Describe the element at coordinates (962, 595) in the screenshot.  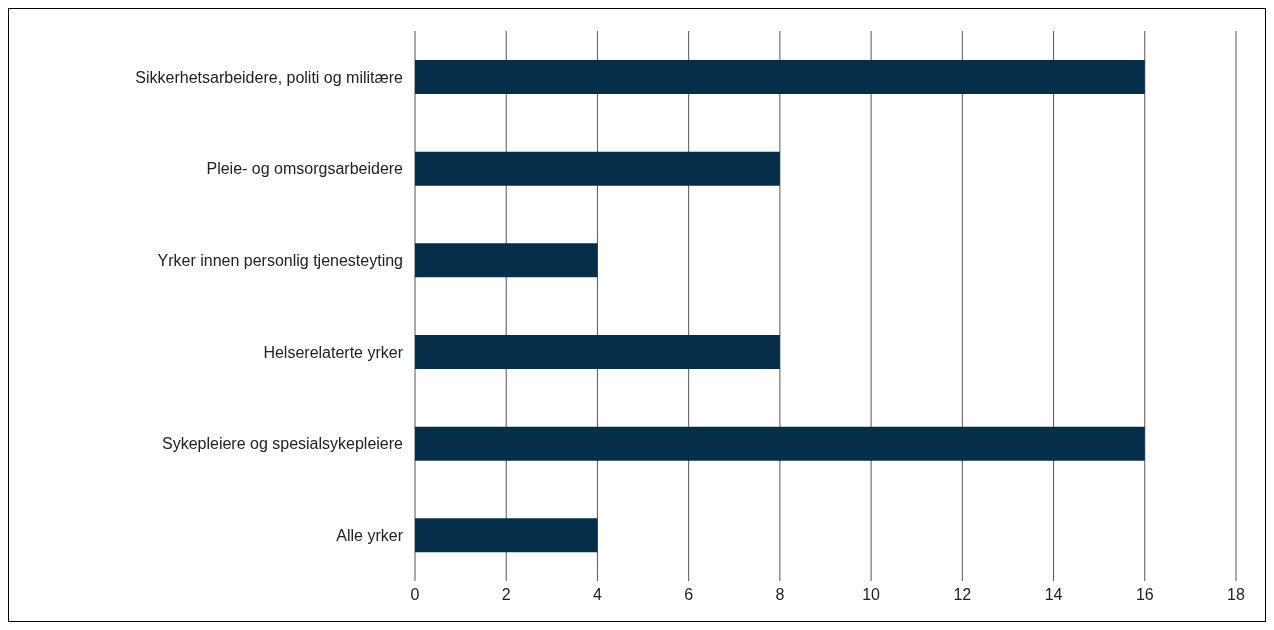
I see `x-tick-label: 12` at that location.